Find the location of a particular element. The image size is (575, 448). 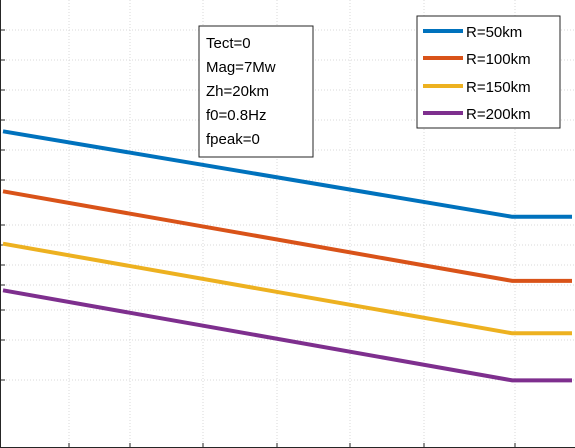

annotation-line-fpeak: fpeak=0 is located at coordinates (233, 139).